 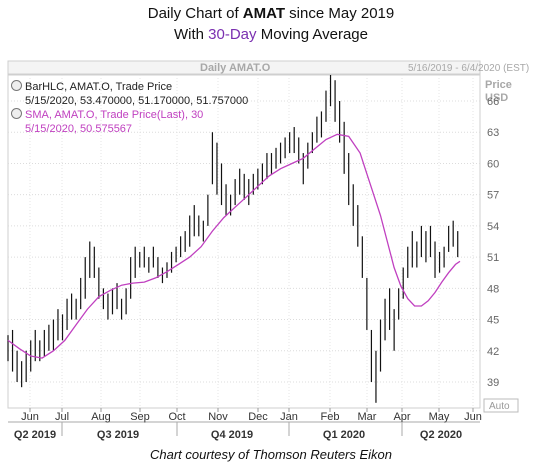 I want to click on ticker-label: AMAT, so click(x=264, y=13).